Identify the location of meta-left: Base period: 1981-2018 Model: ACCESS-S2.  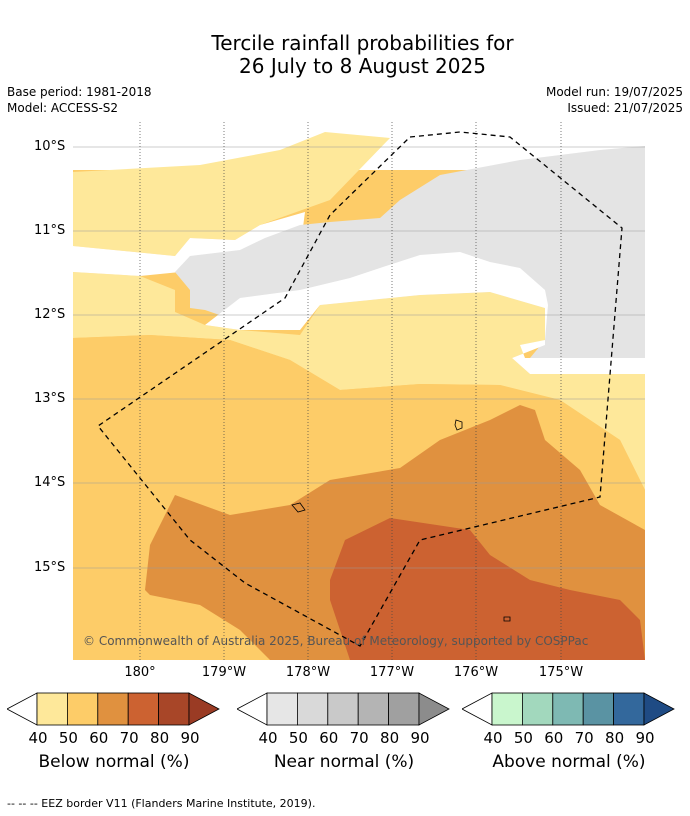
(79, 100).